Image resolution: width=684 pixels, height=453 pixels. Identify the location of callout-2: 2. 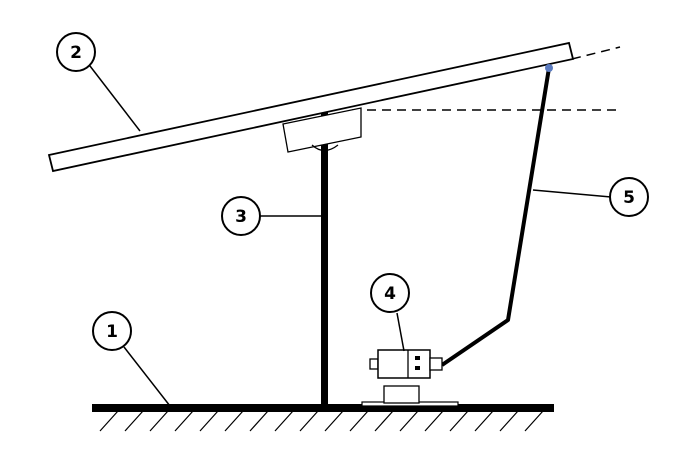
(76, 52).